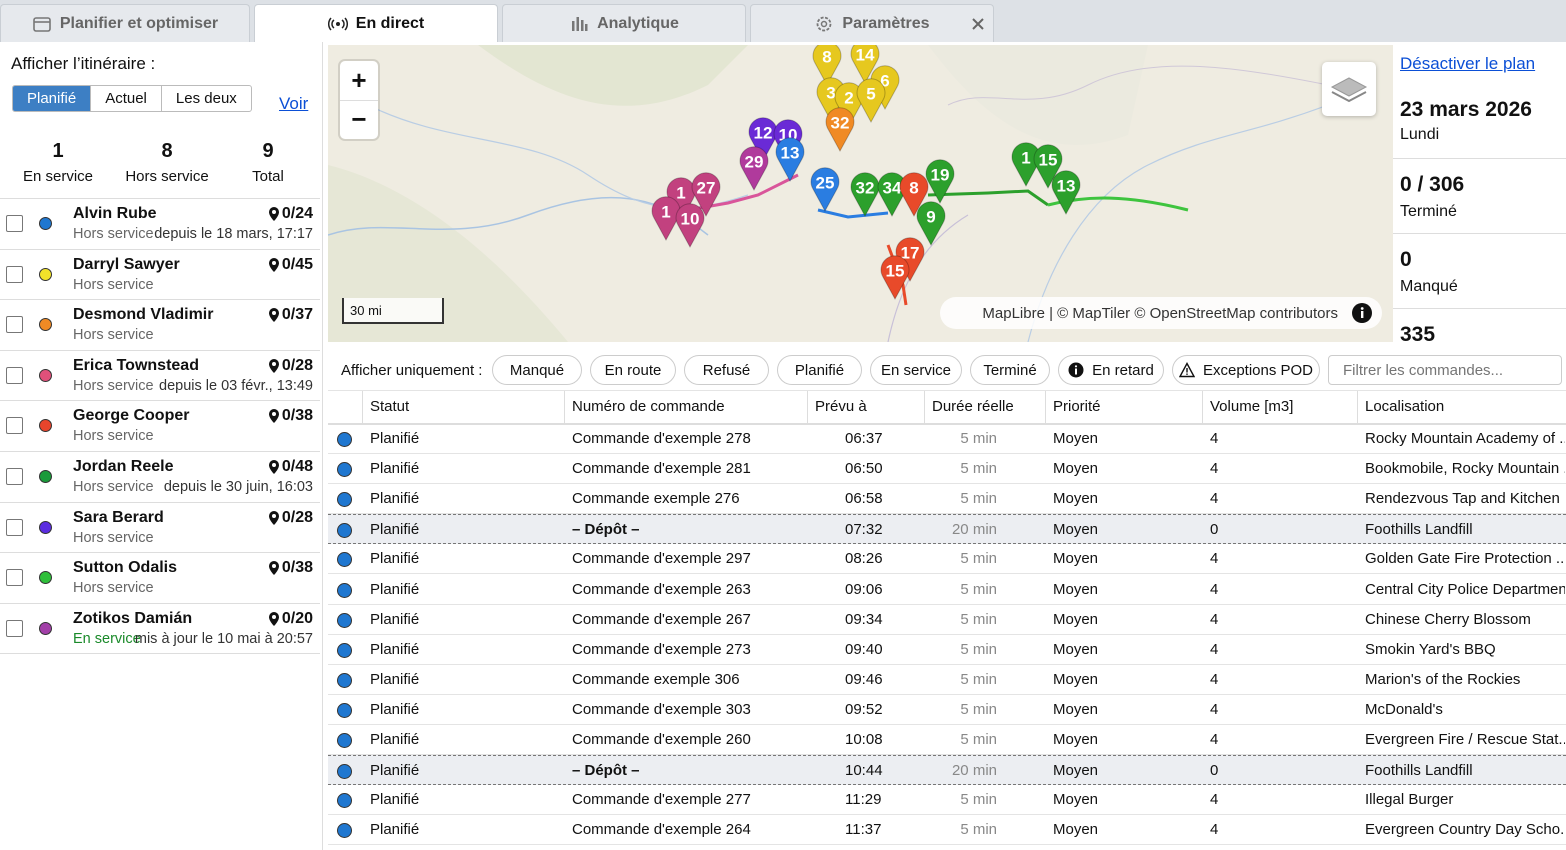 This screenshot has height=850, width=1566. Describe the element at coordinates (1048, 167) in the screenshot. I see `map-marker: 15` at that location.